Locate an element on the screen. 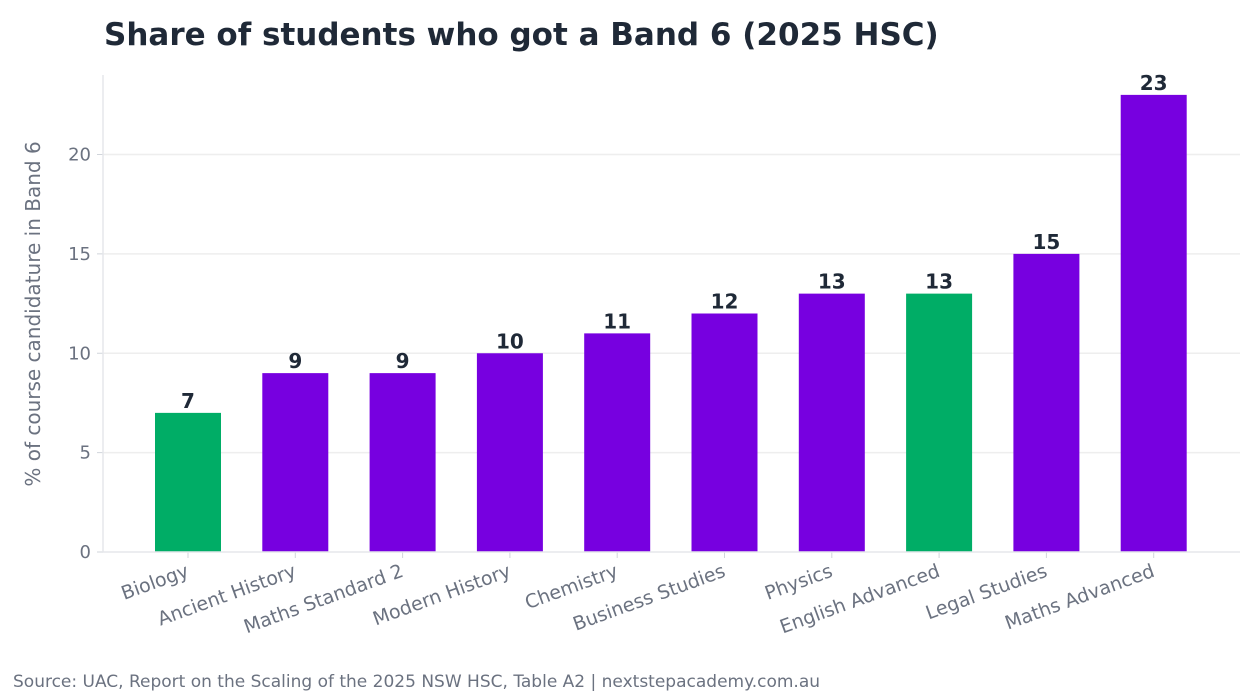 Image resolution: width=1260 pixels, height=700 pixels. bar-value-label: 12 is located at coordinates (725, 302).